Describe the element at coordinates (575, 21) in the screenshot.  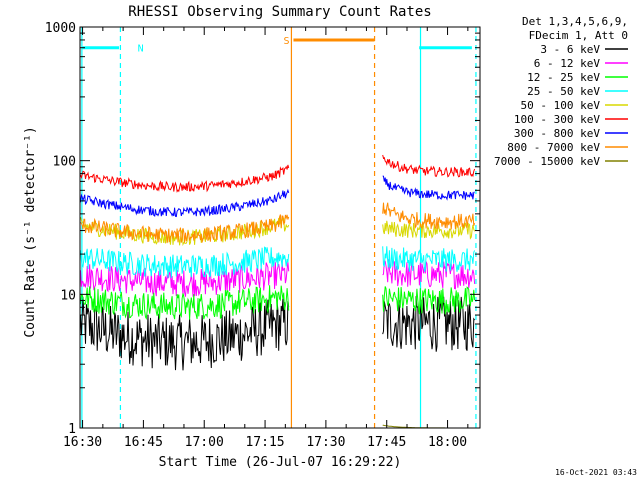
I see `legend-header-line-1: Det 1,3,4,5,6,9,` at that location.